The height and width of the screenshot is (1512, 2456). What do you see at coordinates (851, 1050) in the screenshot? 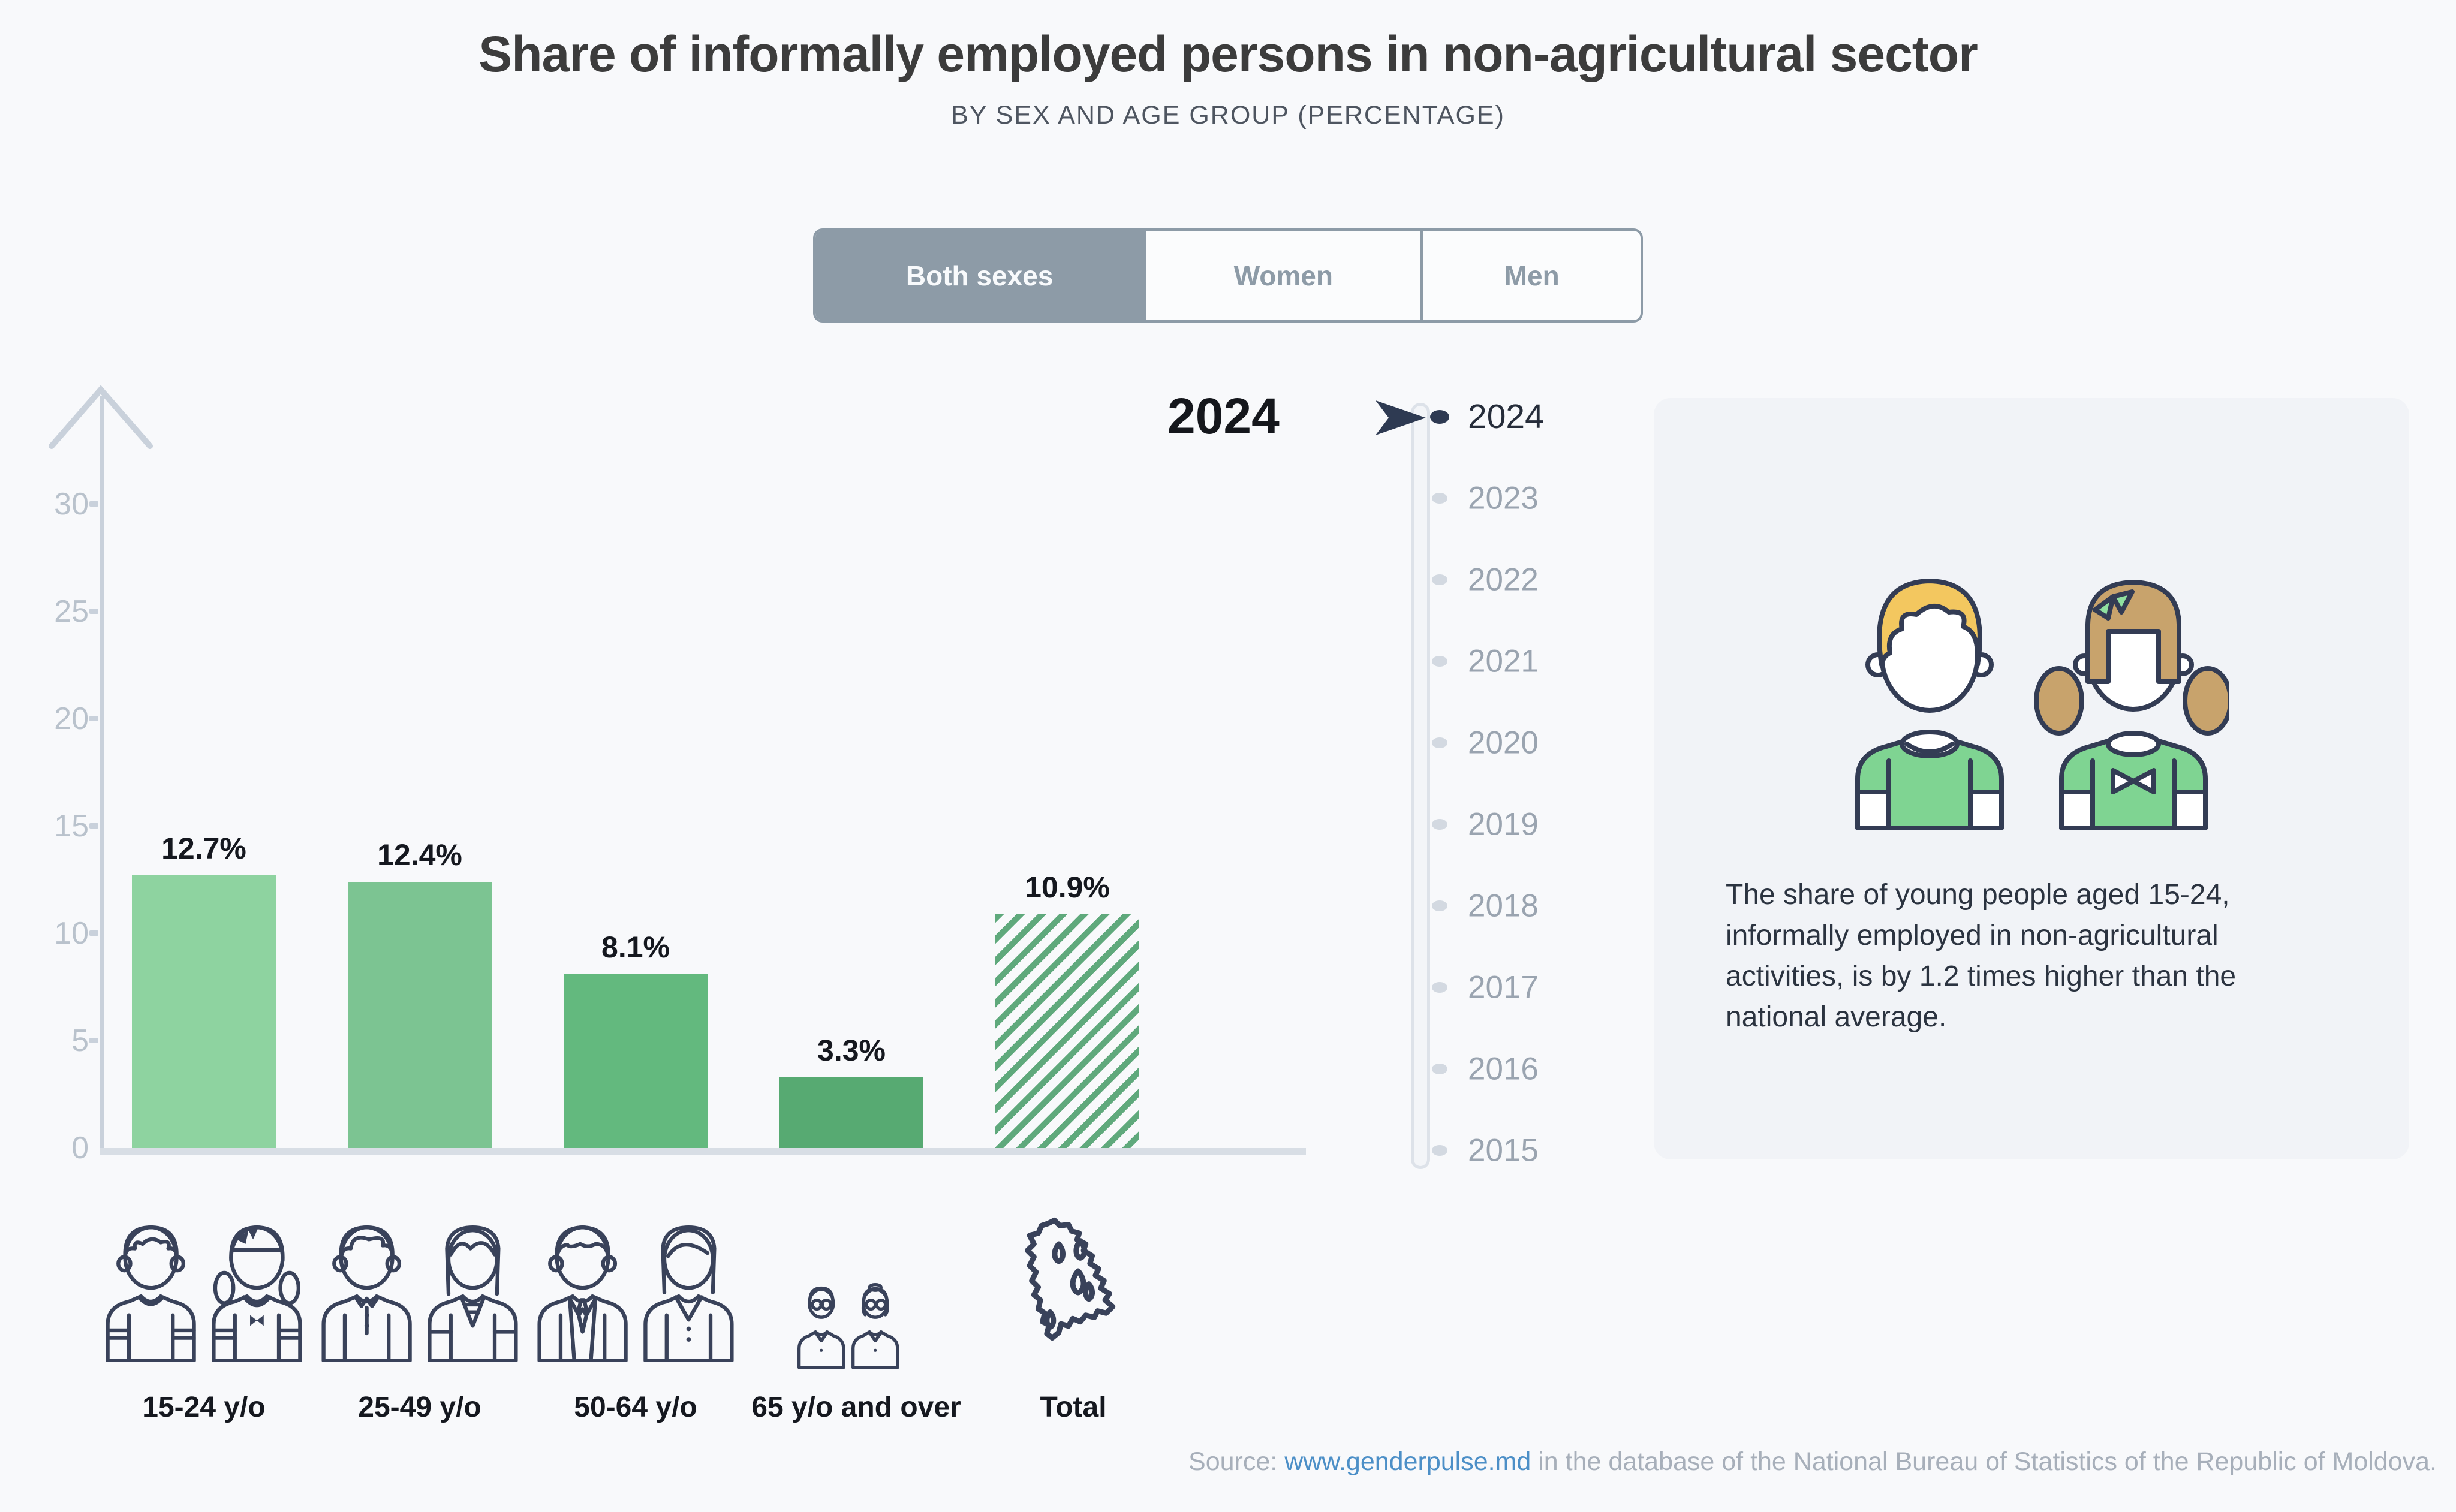
I see `bar-65-over-value-label: 3.3%` at bounding box center [851, 1050].